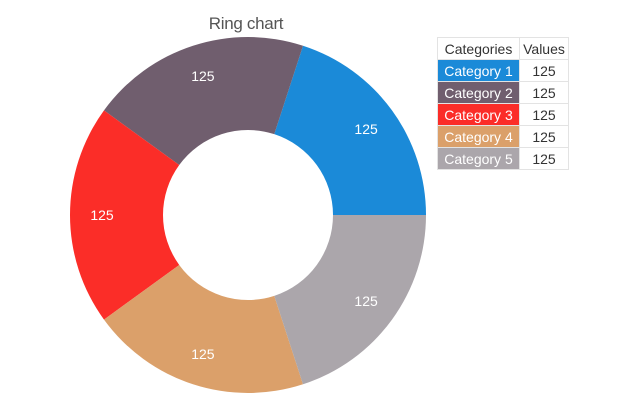  What do you see at coordinates (478, 48) in the screenshot?
I see `legend-header-categories: Categories` at bounding box center [478, 48].